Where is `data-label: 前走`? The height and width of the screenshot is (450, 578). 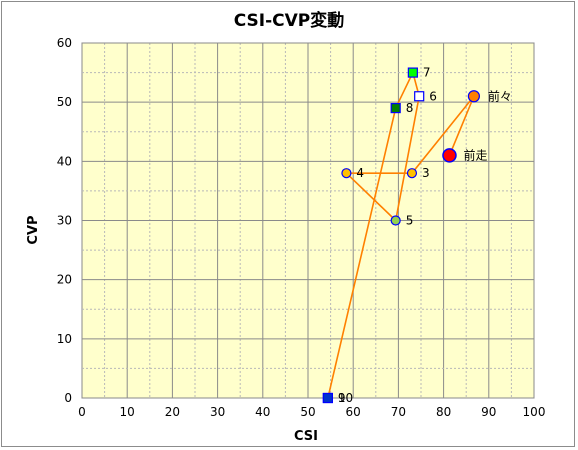
data-label: 前走 is located at coordinates (475, 154).